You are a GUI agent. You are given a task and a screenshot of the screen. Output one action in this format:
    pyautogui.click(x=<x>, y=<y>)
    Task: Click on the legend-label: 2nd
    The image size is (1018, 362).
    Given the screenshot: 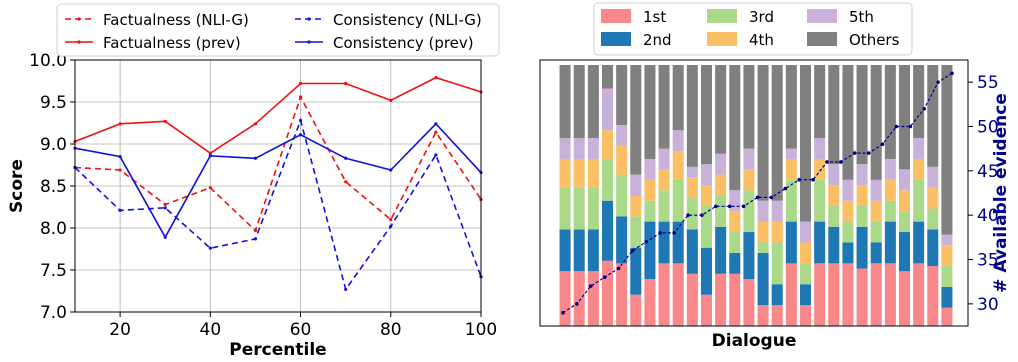 What is the action you would take?
    pyautogui.click(x=657, y=40)
    